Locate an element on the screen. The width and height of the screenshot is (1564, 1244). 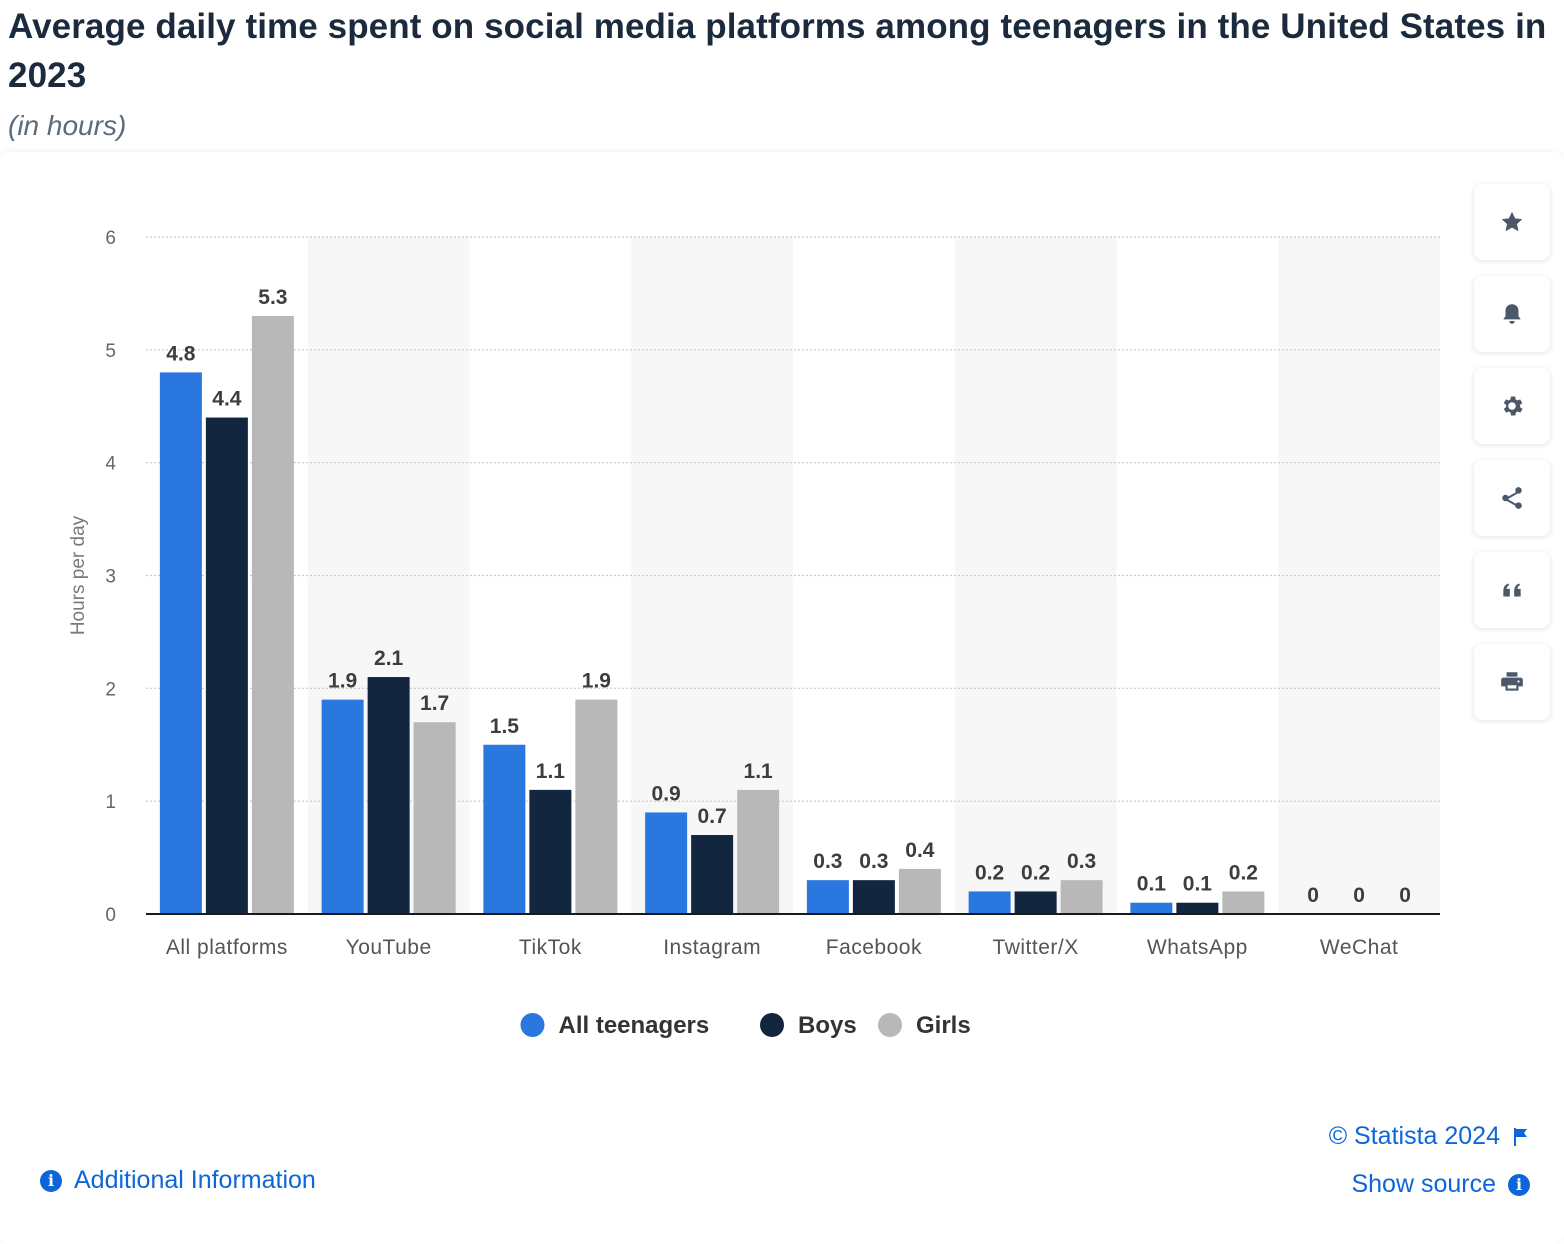
flag-icon is located at coordinates (1520, 1136).